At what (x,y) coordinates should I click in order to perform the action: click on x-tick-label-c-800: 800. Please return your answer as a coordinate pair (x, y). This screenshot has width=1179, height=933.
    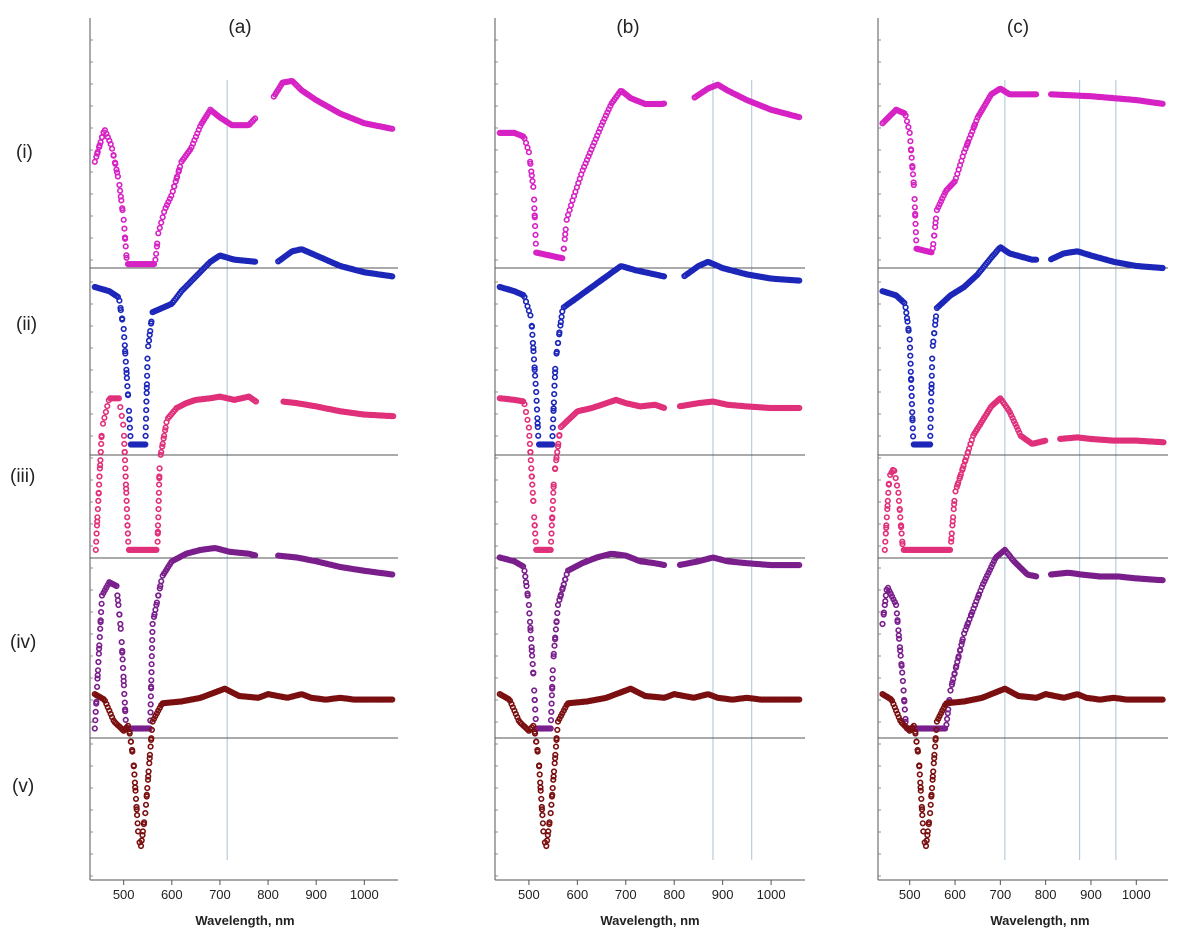
    Looking at the image, I should click on (1046, 894).